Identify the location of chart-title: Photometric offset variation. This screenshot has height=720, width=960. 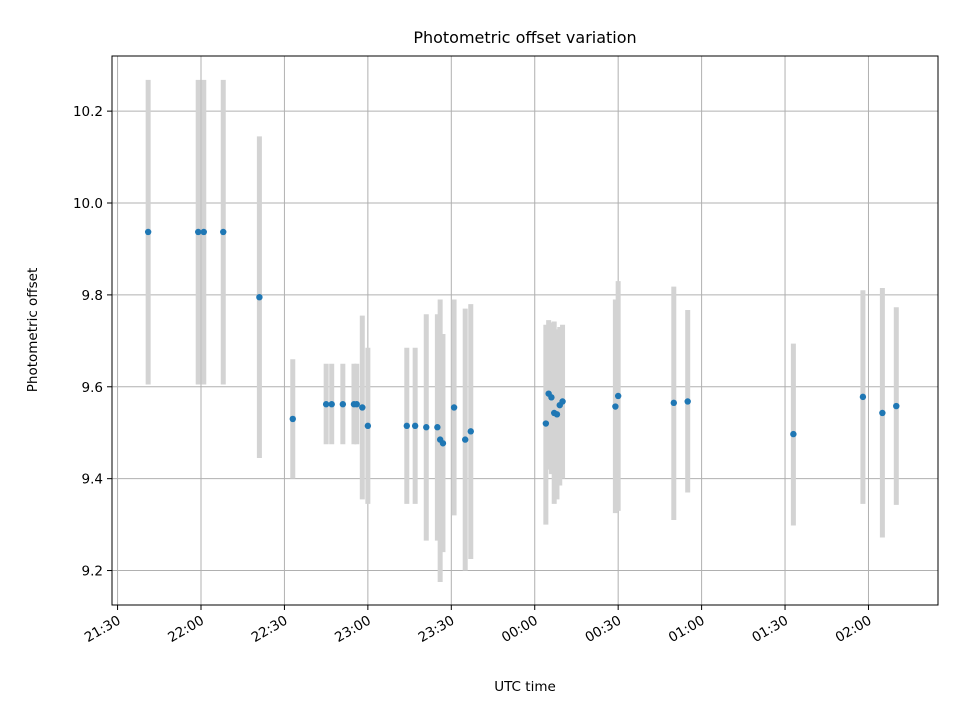
(524, 37).